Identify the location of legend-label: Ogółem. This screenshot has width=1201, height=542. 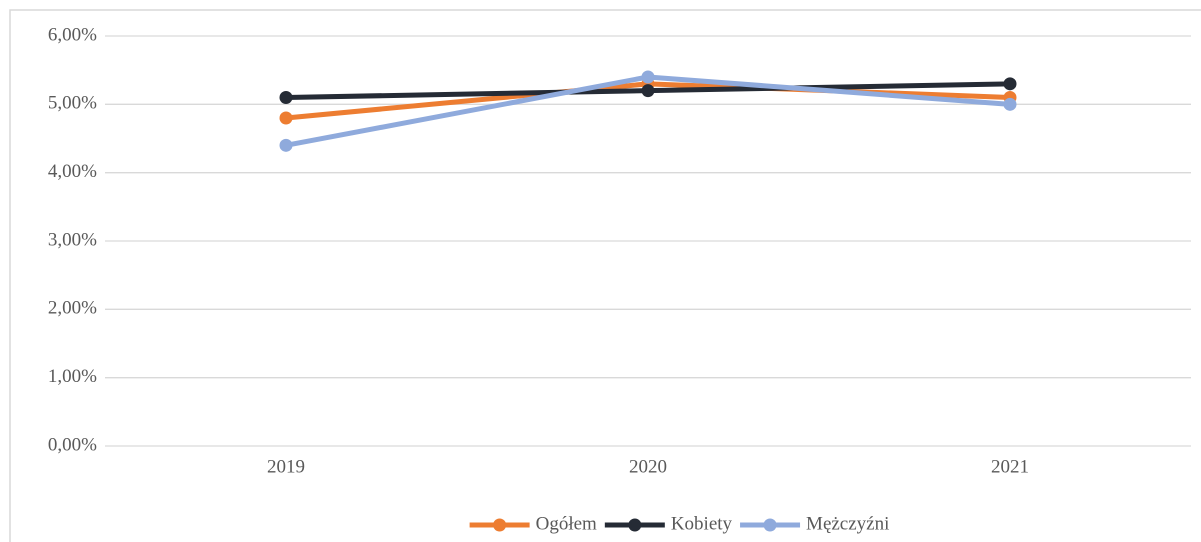
(566, 523).